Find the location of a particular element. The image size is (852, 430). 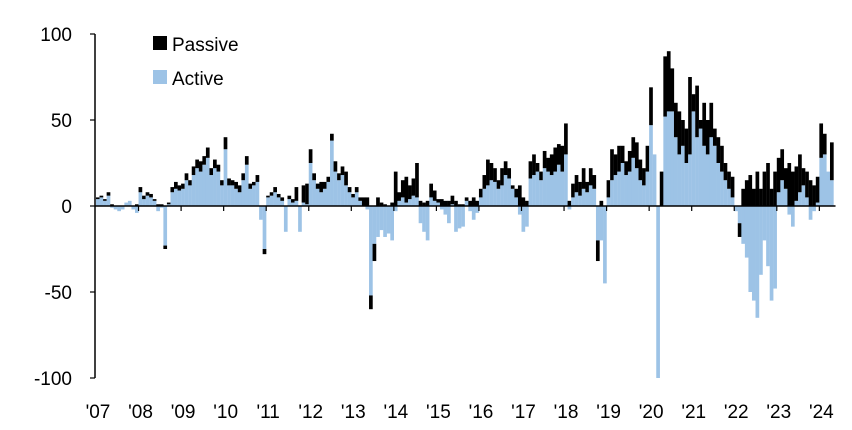

legend-label-passive: Passive is located at coordinates (205, 45).